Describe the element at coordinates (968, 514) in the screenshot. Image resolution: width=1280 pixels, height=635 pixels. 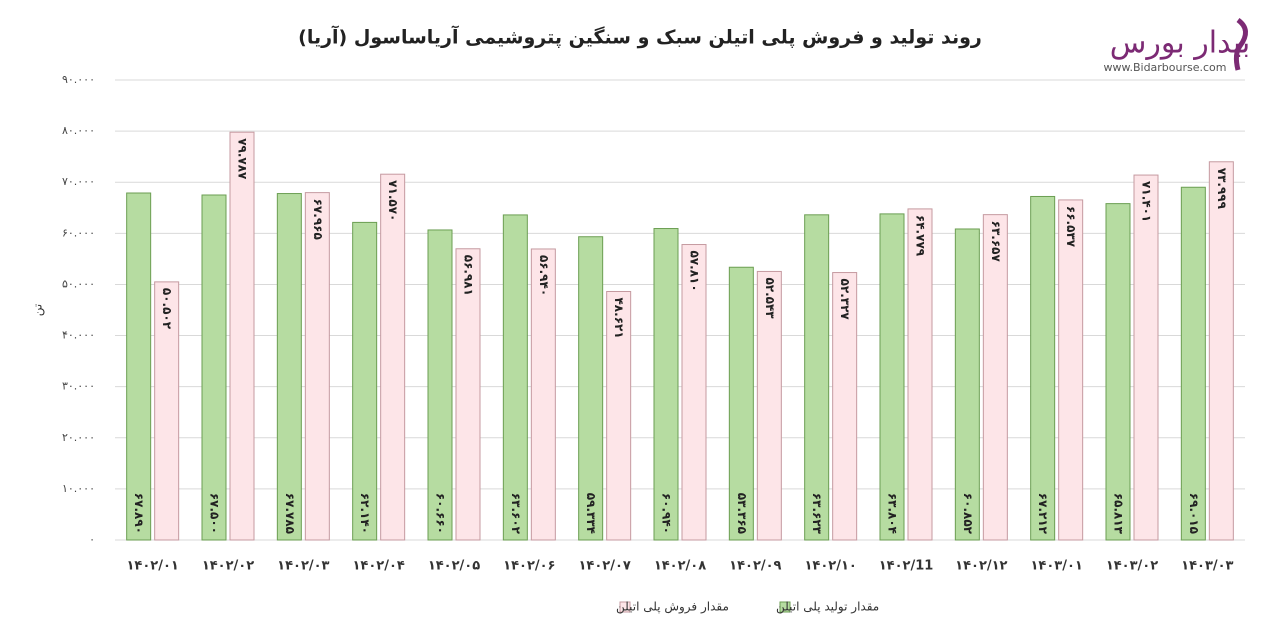
I see `data-label: ۶۰.۸۵۲` at that location.